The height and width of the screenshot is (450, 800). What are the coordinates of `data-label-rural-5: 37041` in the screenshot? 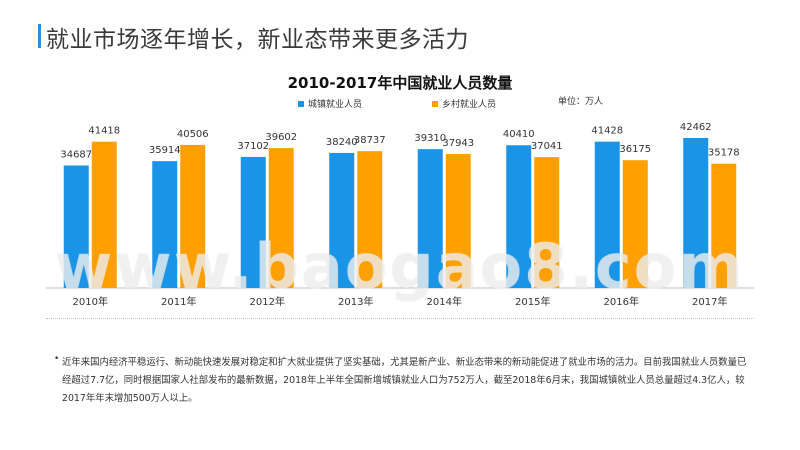 It's located at (547, 146).